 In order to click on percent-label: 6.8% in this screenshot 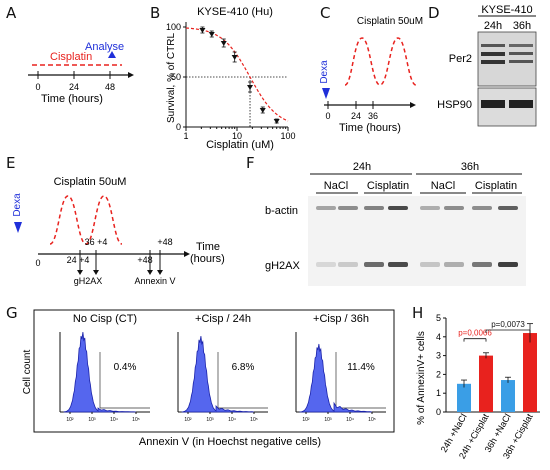, I will do `click(243, 367)`.